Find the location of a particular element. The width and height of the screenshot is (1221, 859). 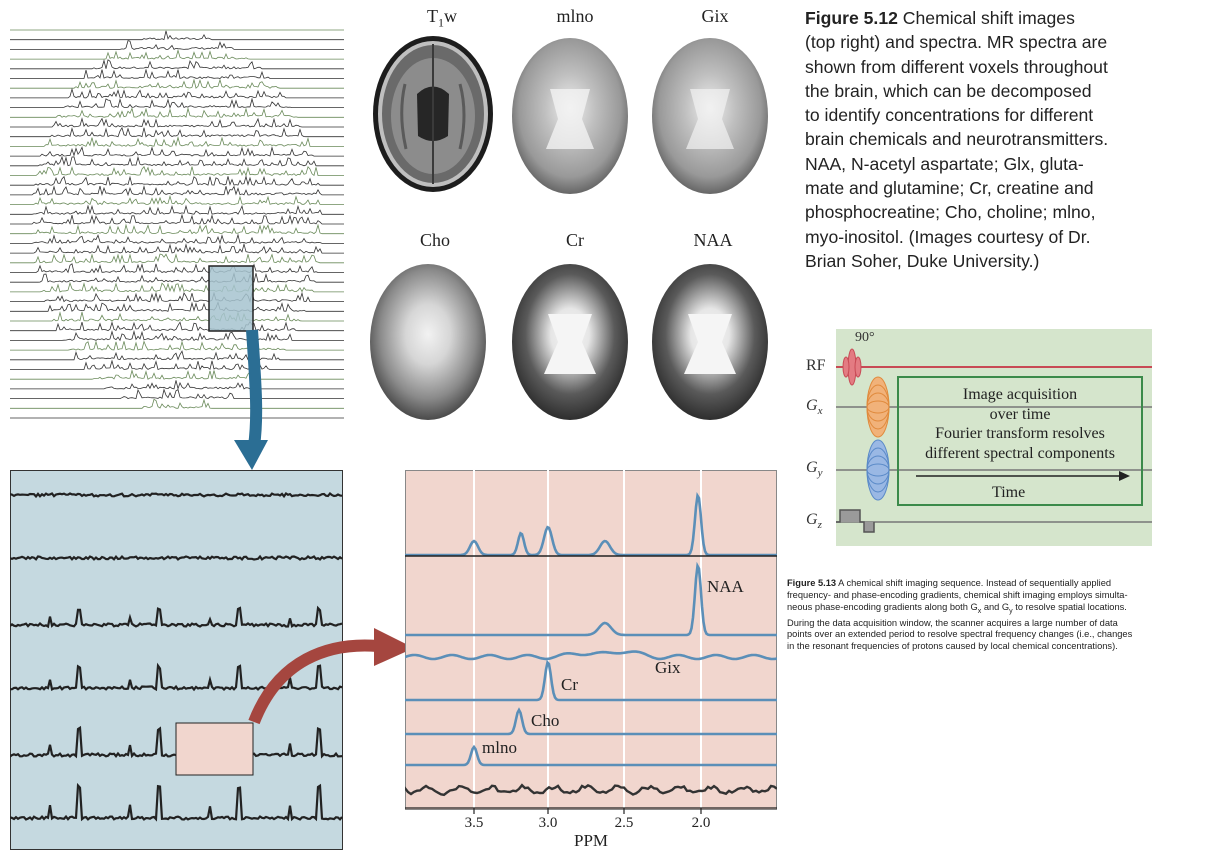

acquisition-window is located at coordinates (1020, 441).